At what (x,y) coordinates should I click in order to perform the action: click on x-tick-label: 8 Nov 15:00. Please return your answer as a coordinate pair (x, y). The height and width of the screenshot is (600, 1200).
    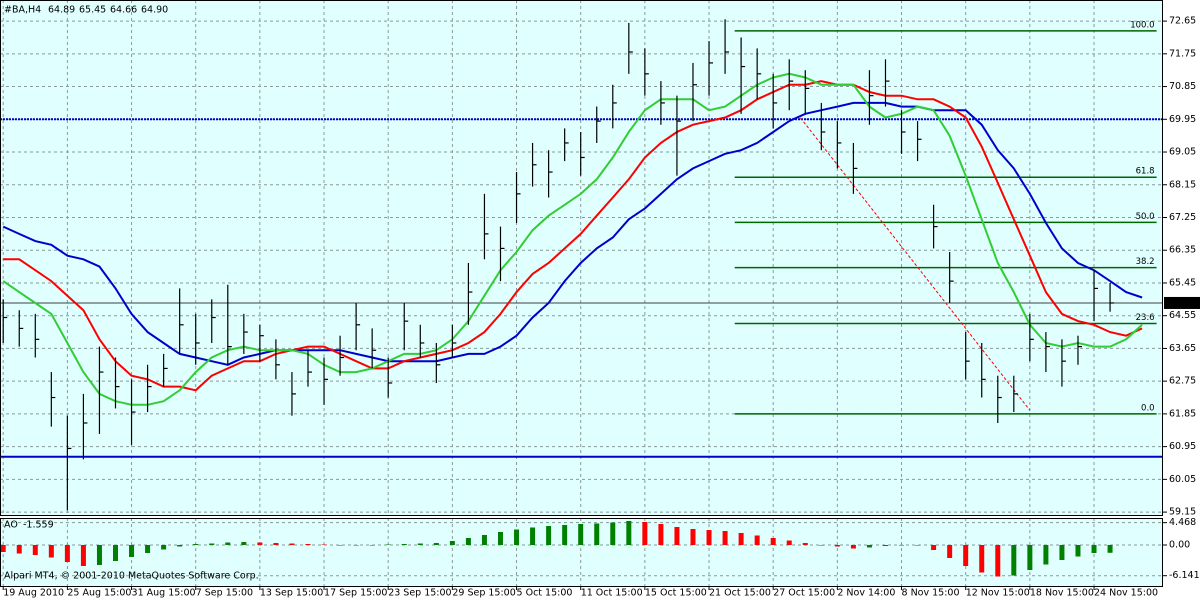
    Looking at the image, I should click on (931, 593).